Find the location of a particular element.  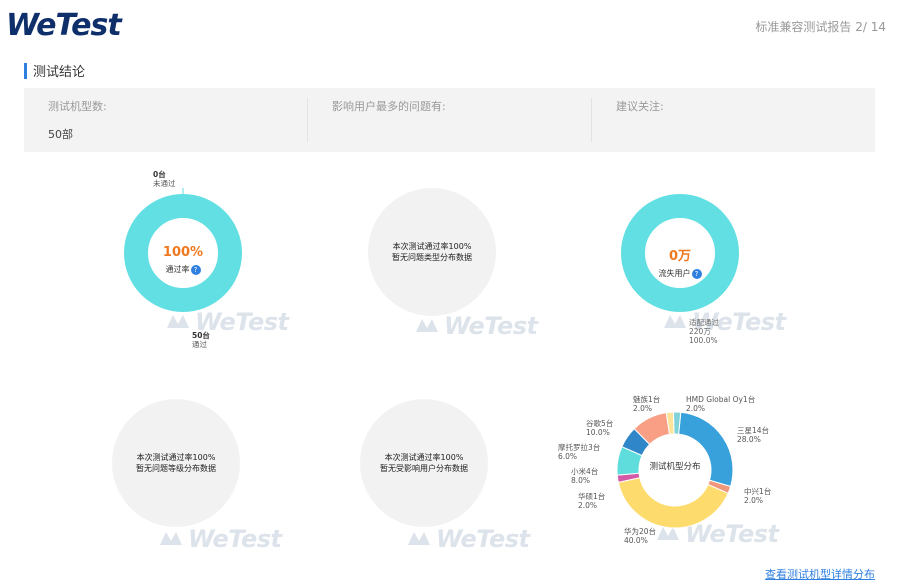

device-center: 测试机型分布 is located at coordinates (675, 464).